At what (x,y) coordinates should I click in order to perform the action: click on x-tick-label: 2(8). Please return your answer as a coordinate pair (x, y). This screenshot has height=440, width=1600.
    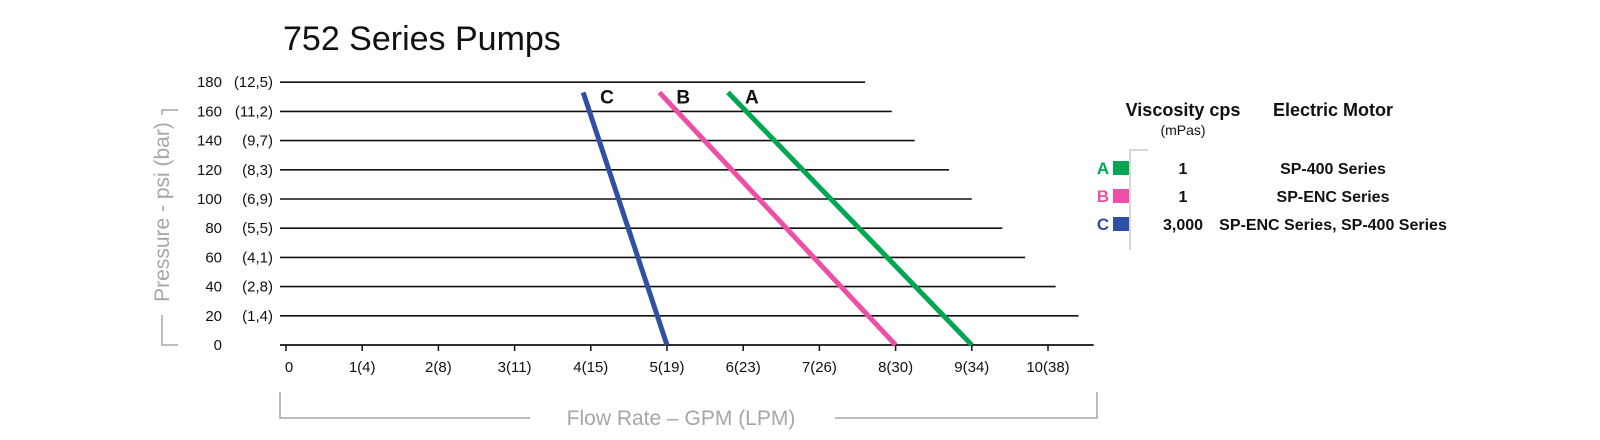
    Looking at the image, I should click on (438, 367).